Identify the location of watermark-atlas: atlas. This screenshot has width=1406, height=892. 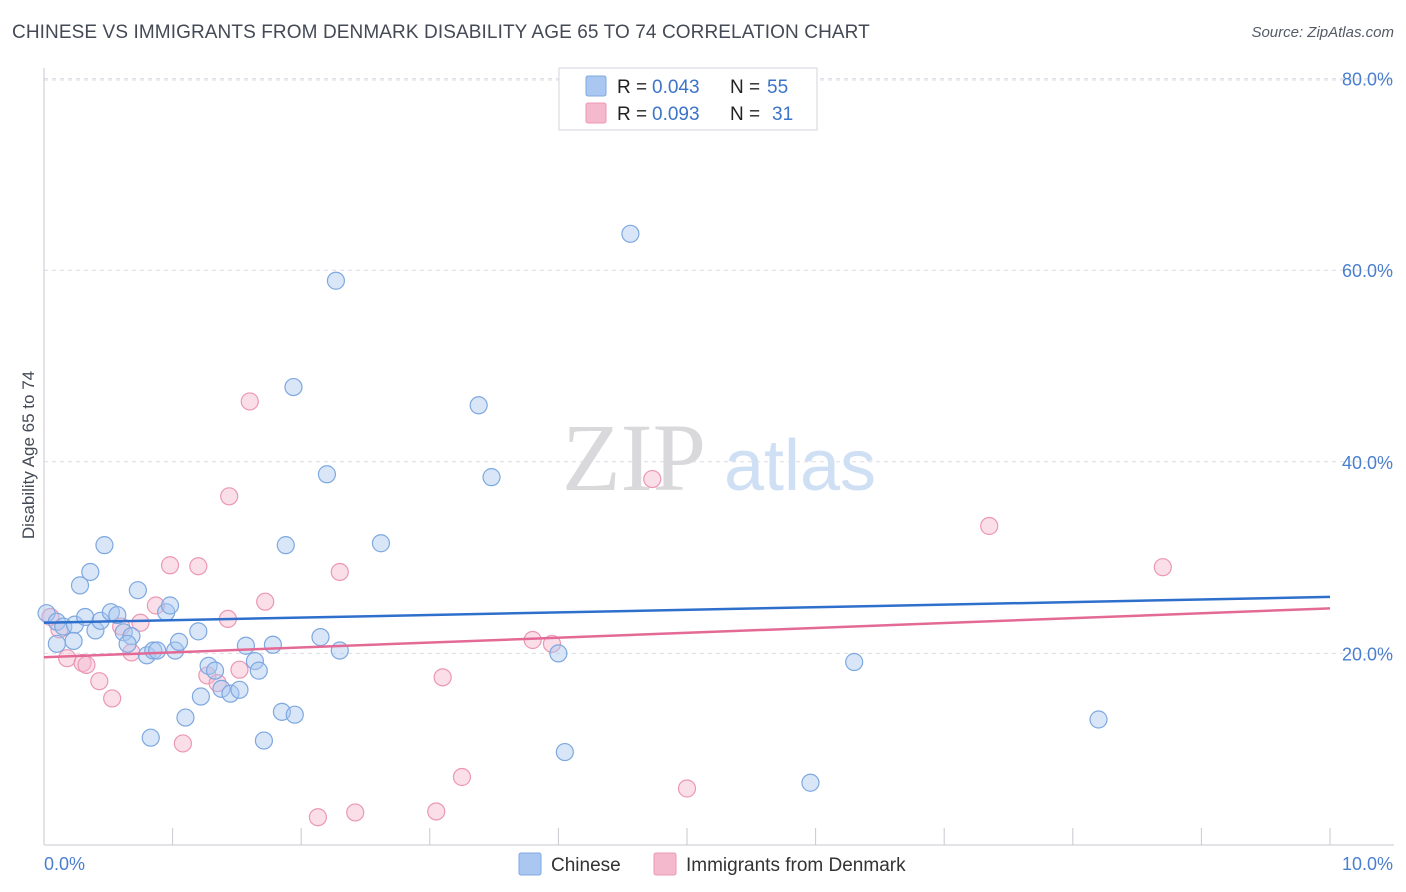
(800, 466).